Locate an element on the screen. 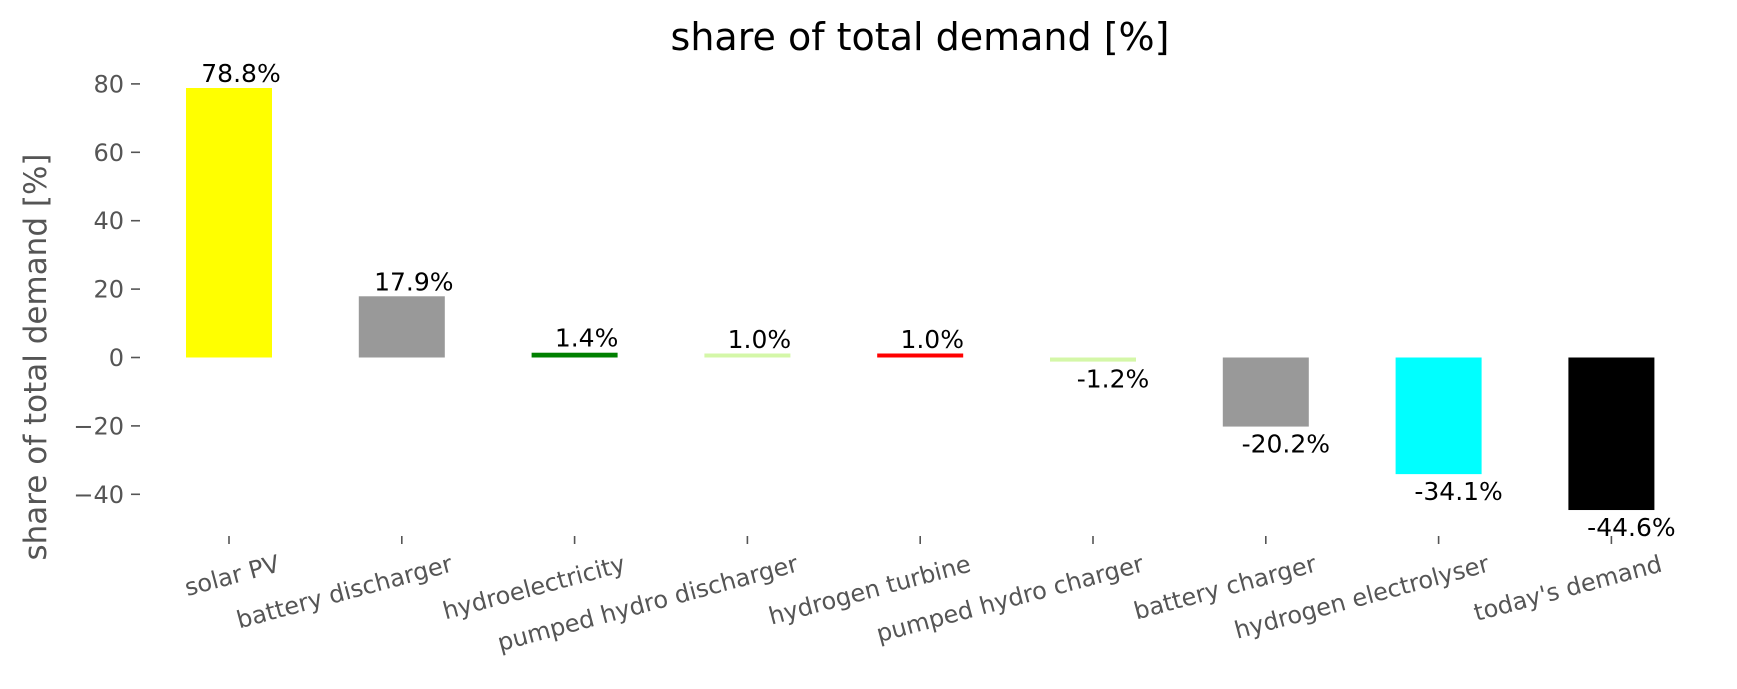 This screenshot has height=689, width=1737. chart-title: share of total demand [%] is located at coordinates (920, 37).